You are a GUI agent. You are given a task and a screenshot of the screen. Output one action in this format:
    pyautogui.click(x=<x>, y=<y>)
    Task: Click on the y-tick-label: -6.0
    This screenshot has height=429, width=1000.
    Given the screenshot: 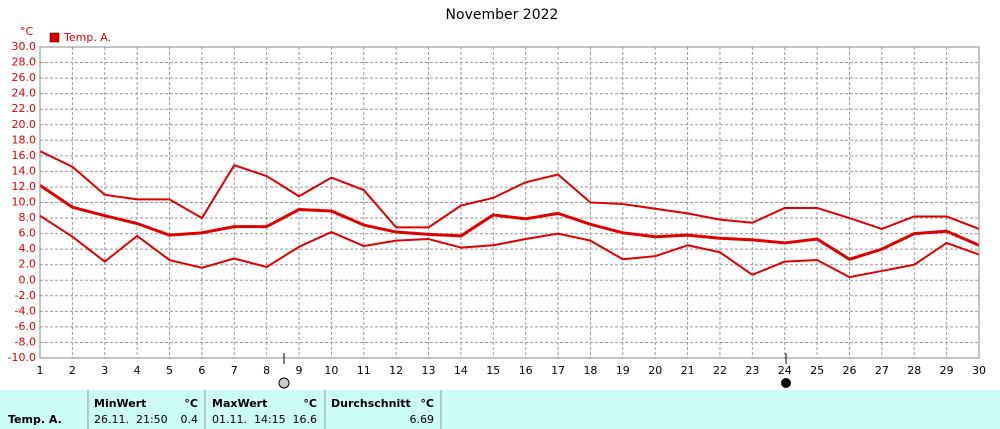 What is the action you would take?
    pyautogui.click(x=25, y=326)
    